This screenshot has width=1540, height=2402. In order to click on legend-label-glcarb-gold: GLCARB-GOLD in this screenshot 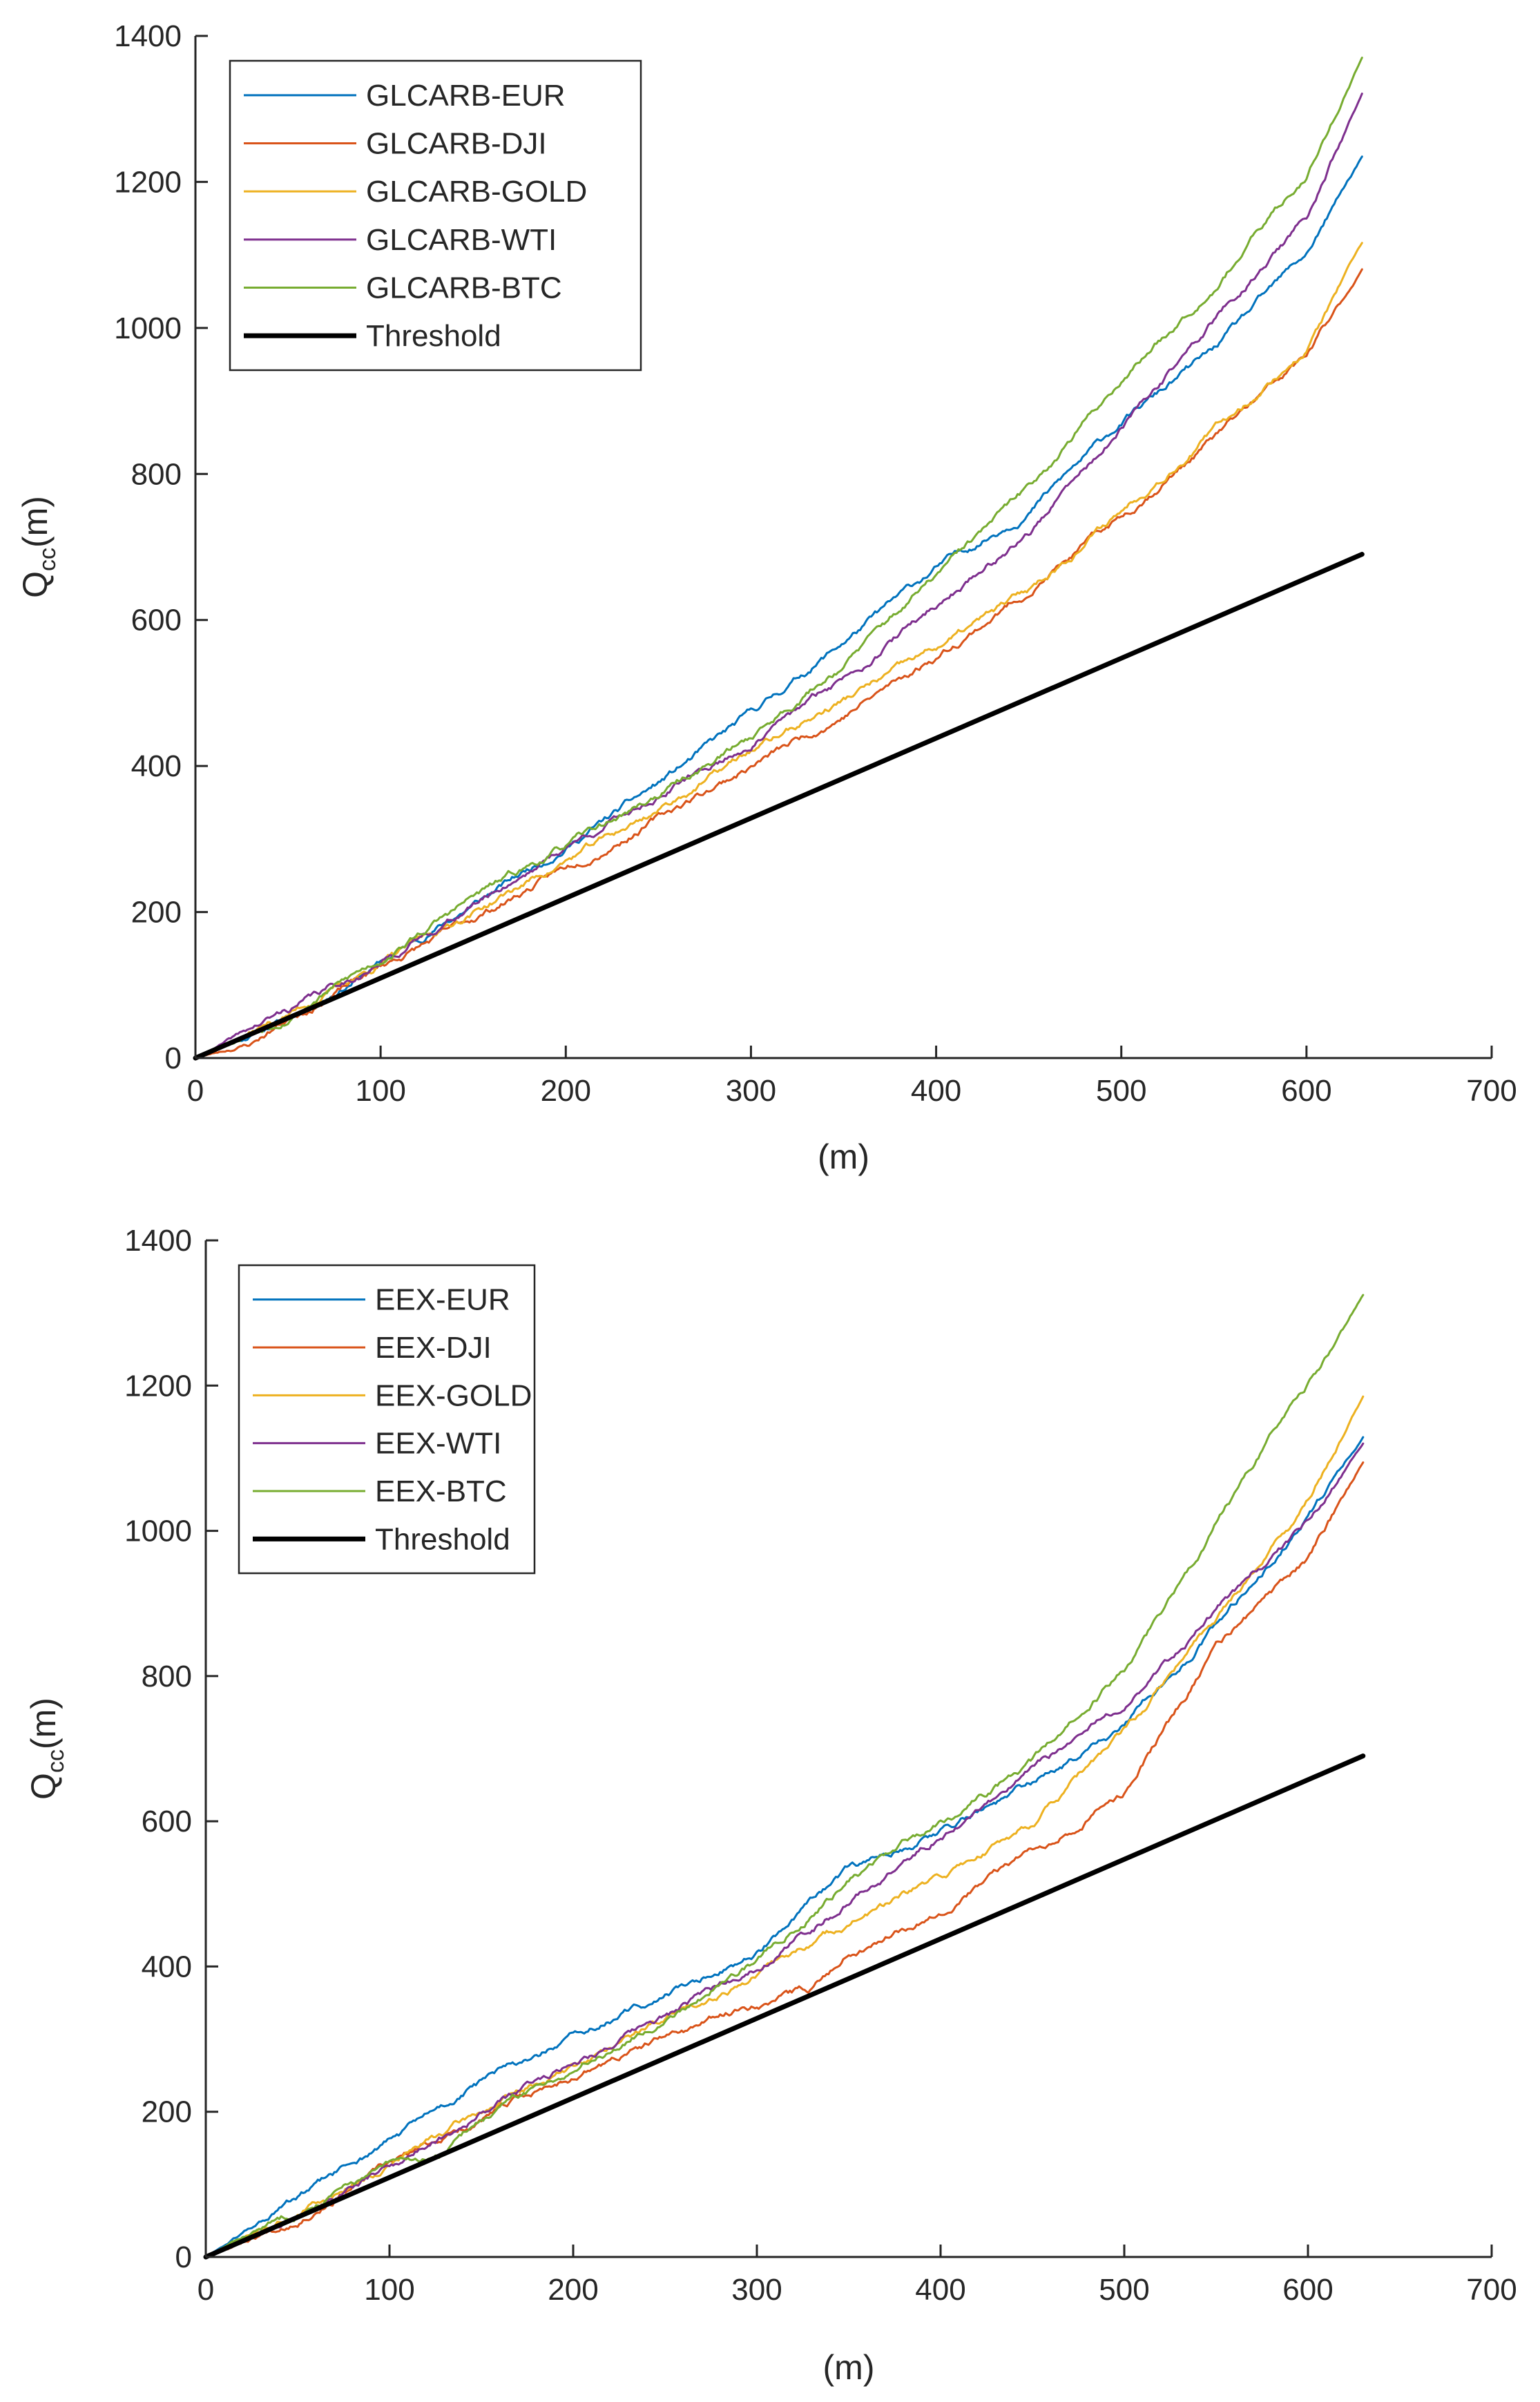, I will do `click(476, 192)`.